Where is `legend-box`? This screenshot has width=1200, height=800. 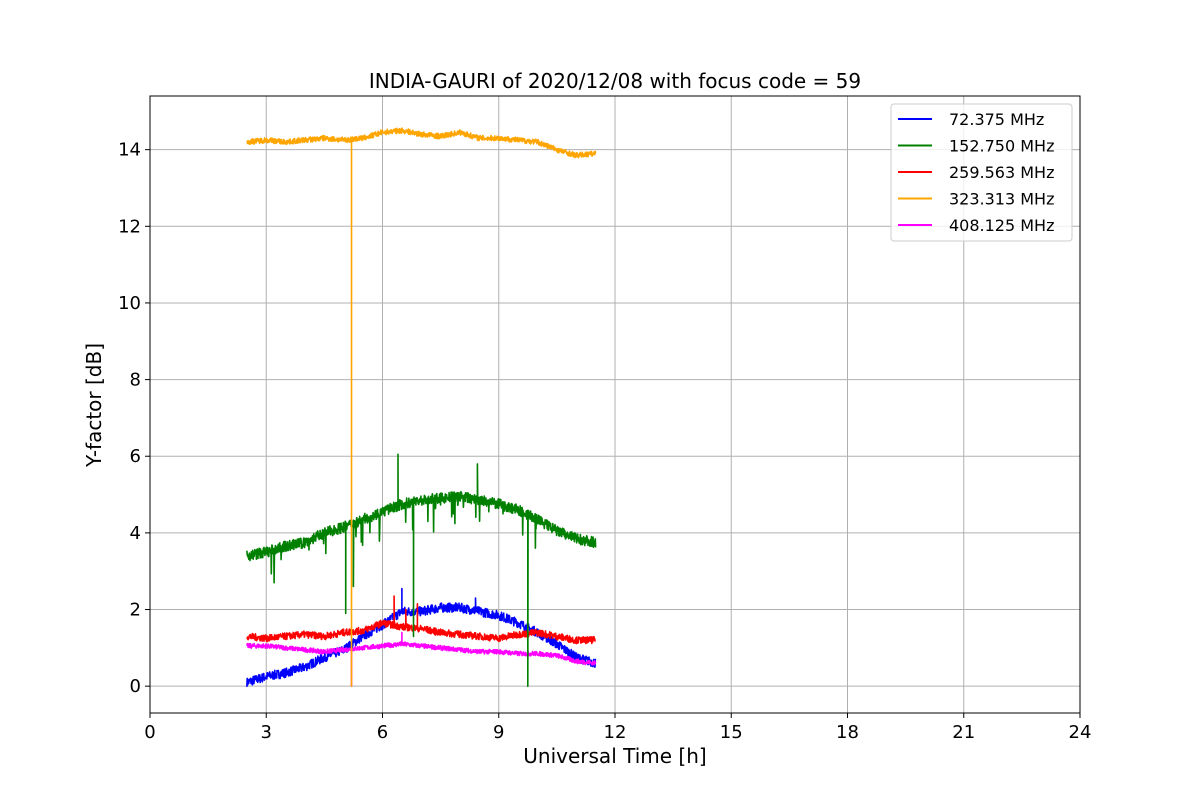
legend-box is located at coordinates (981, 172).